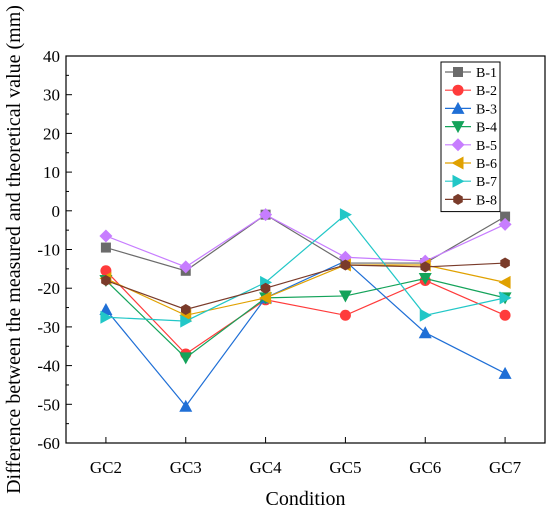 This screenshot has height=515, width=550. I want to click on x-tick-label: GC6, so click(425, 467).